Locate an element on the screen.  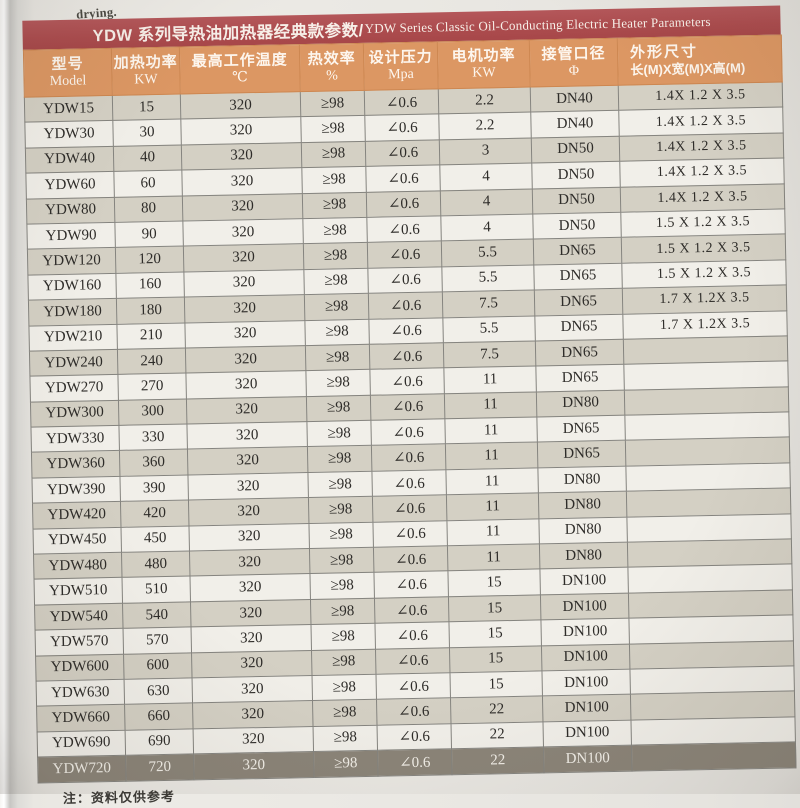
column-header-chinese: 设计压力 is located at coordinates (400, 57).